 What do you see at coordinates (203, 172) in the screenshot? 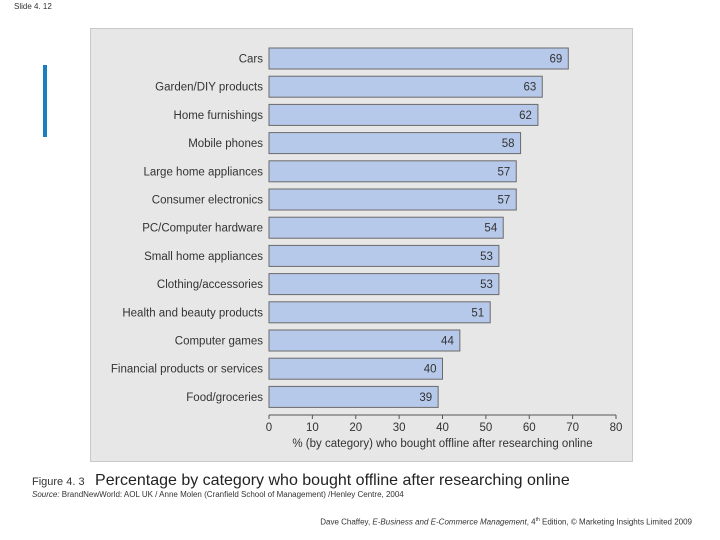
I see `category-label: Large home appliances` at bounding box center [203, 172].